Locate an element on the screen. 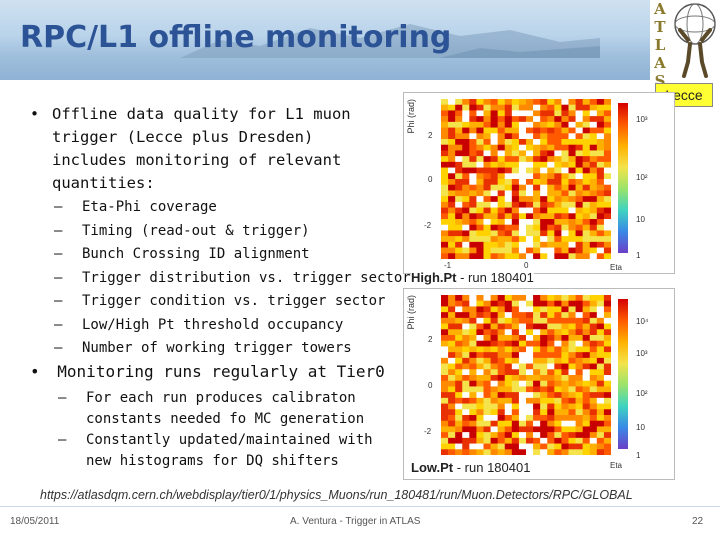  slide-header: RPC/L1 offline monitoring is located at coordinates (360, 40).